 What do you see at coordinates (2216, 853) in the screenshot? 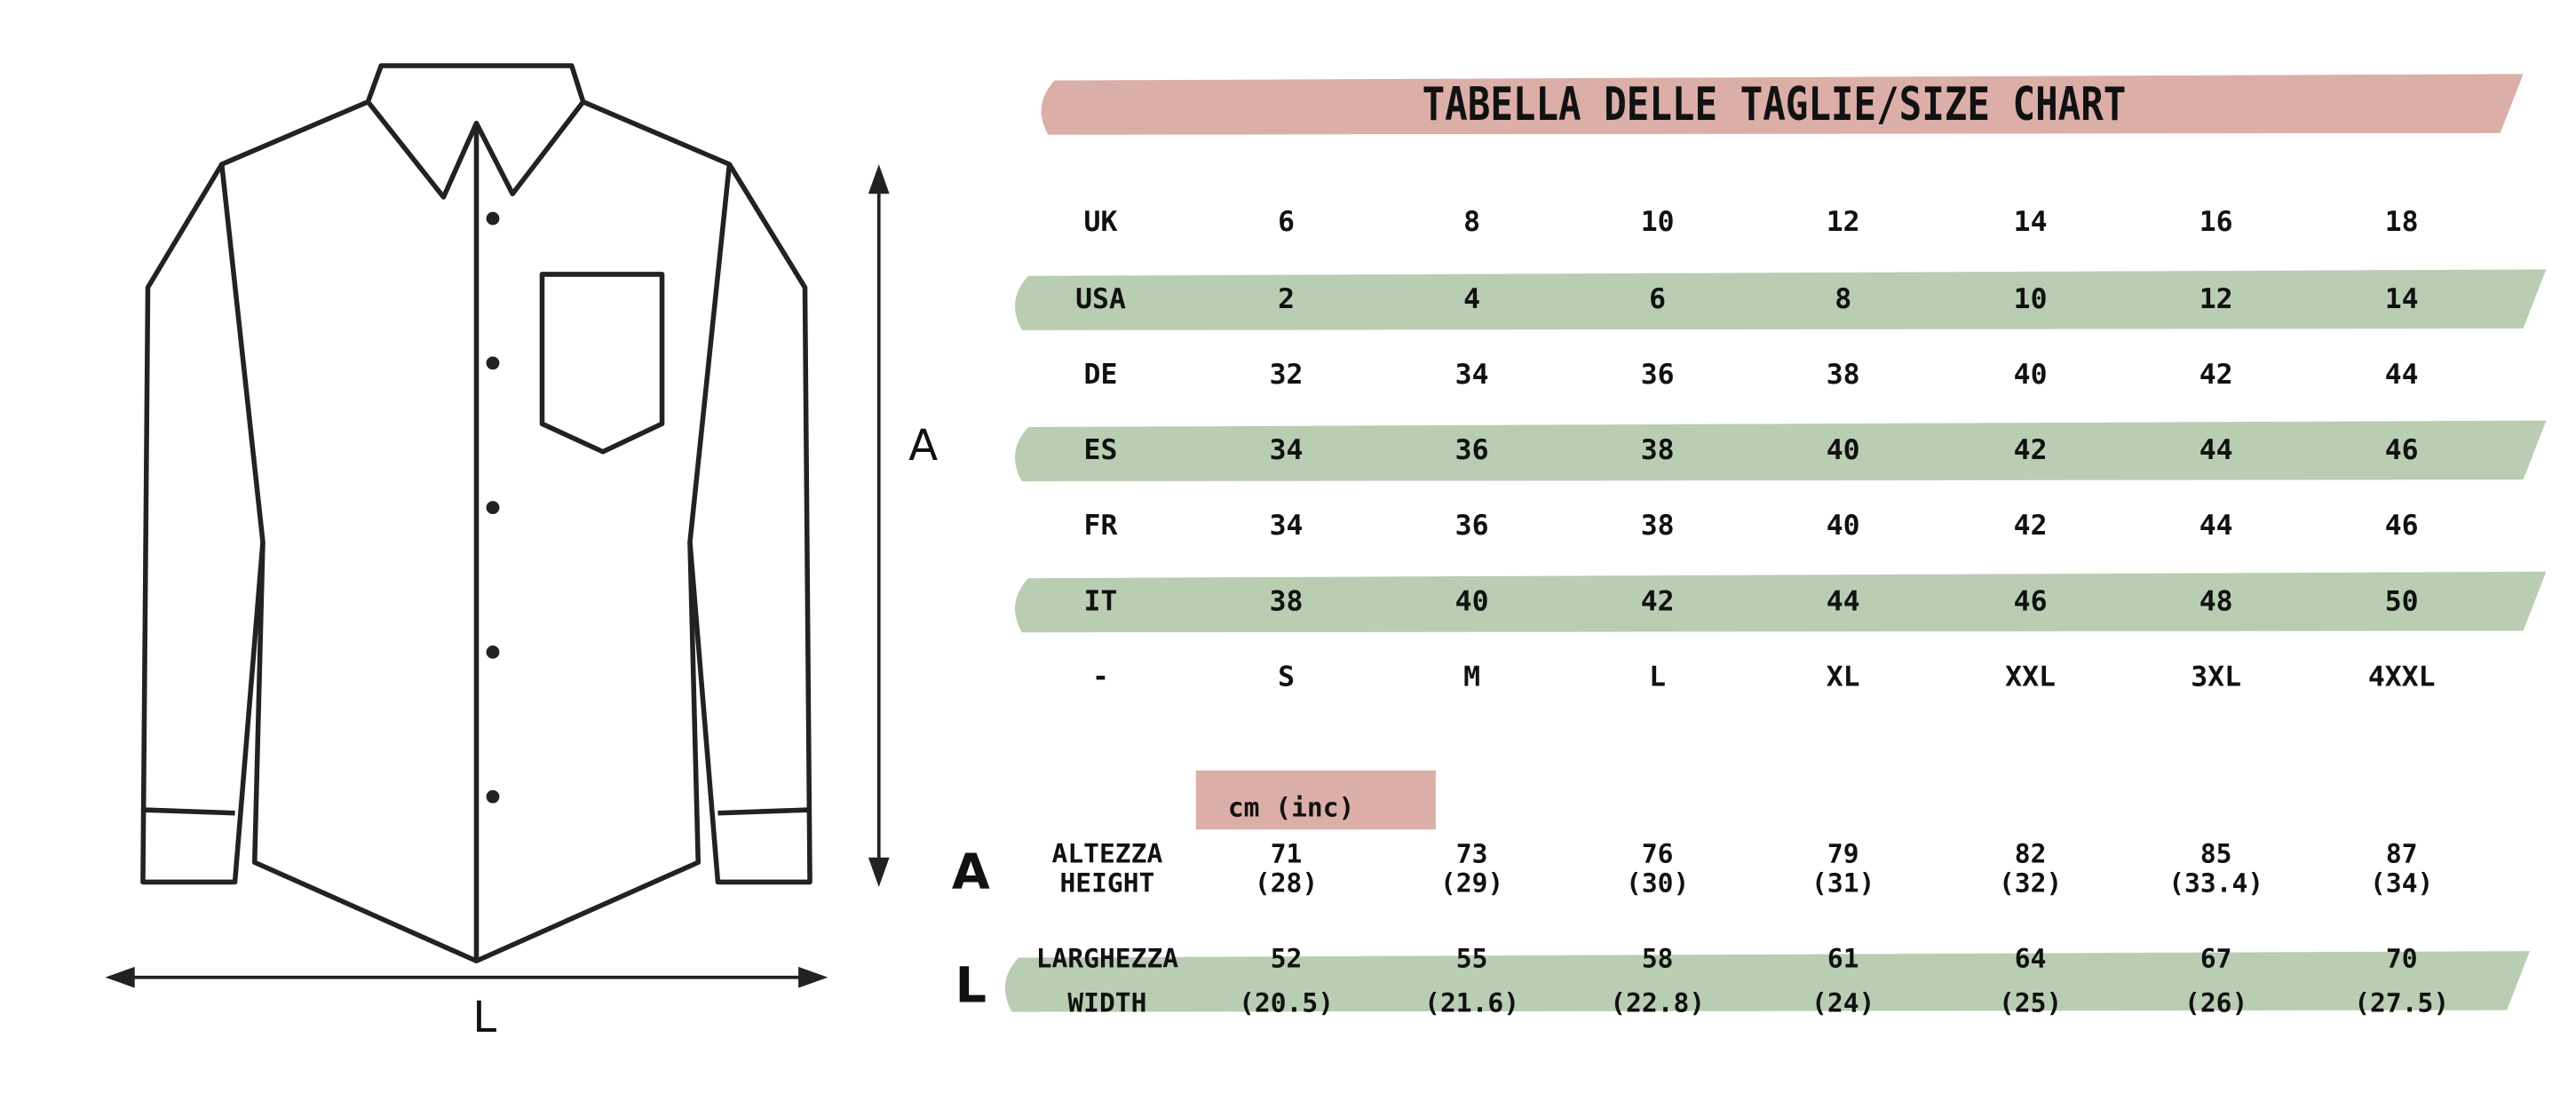
I see `measure-cm: 85` at bounding box center [2216, 853].